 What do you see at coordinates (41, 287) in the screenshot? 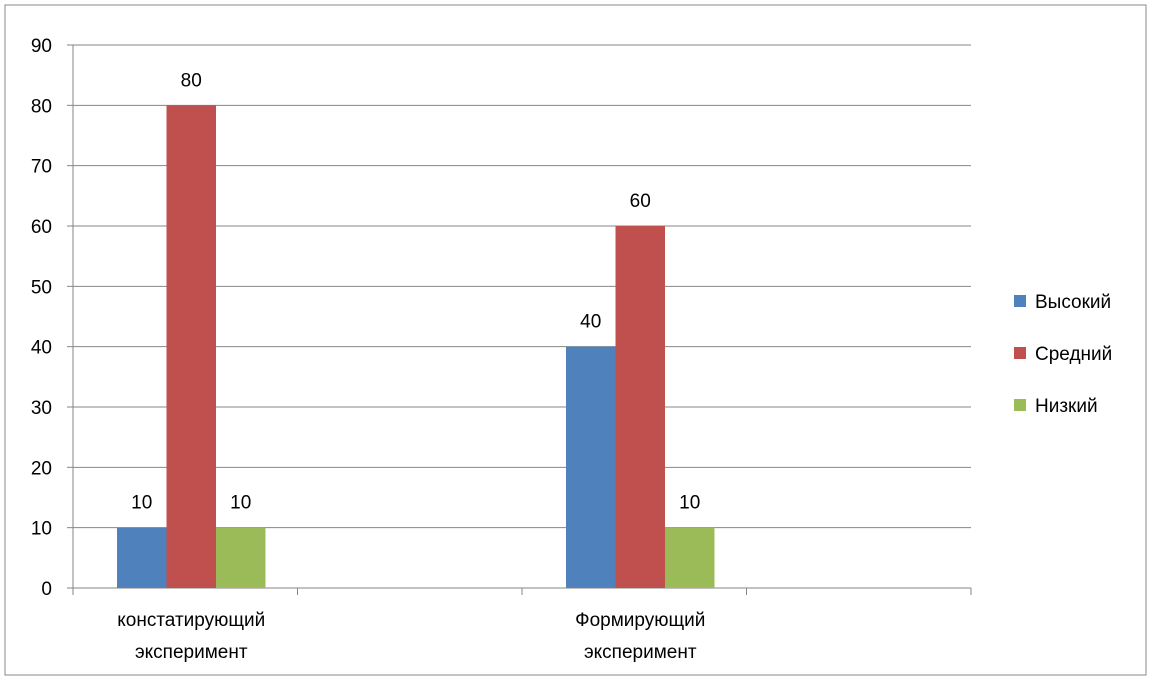
I see `y-tick-label: 50` at bounding box center [41, 287].